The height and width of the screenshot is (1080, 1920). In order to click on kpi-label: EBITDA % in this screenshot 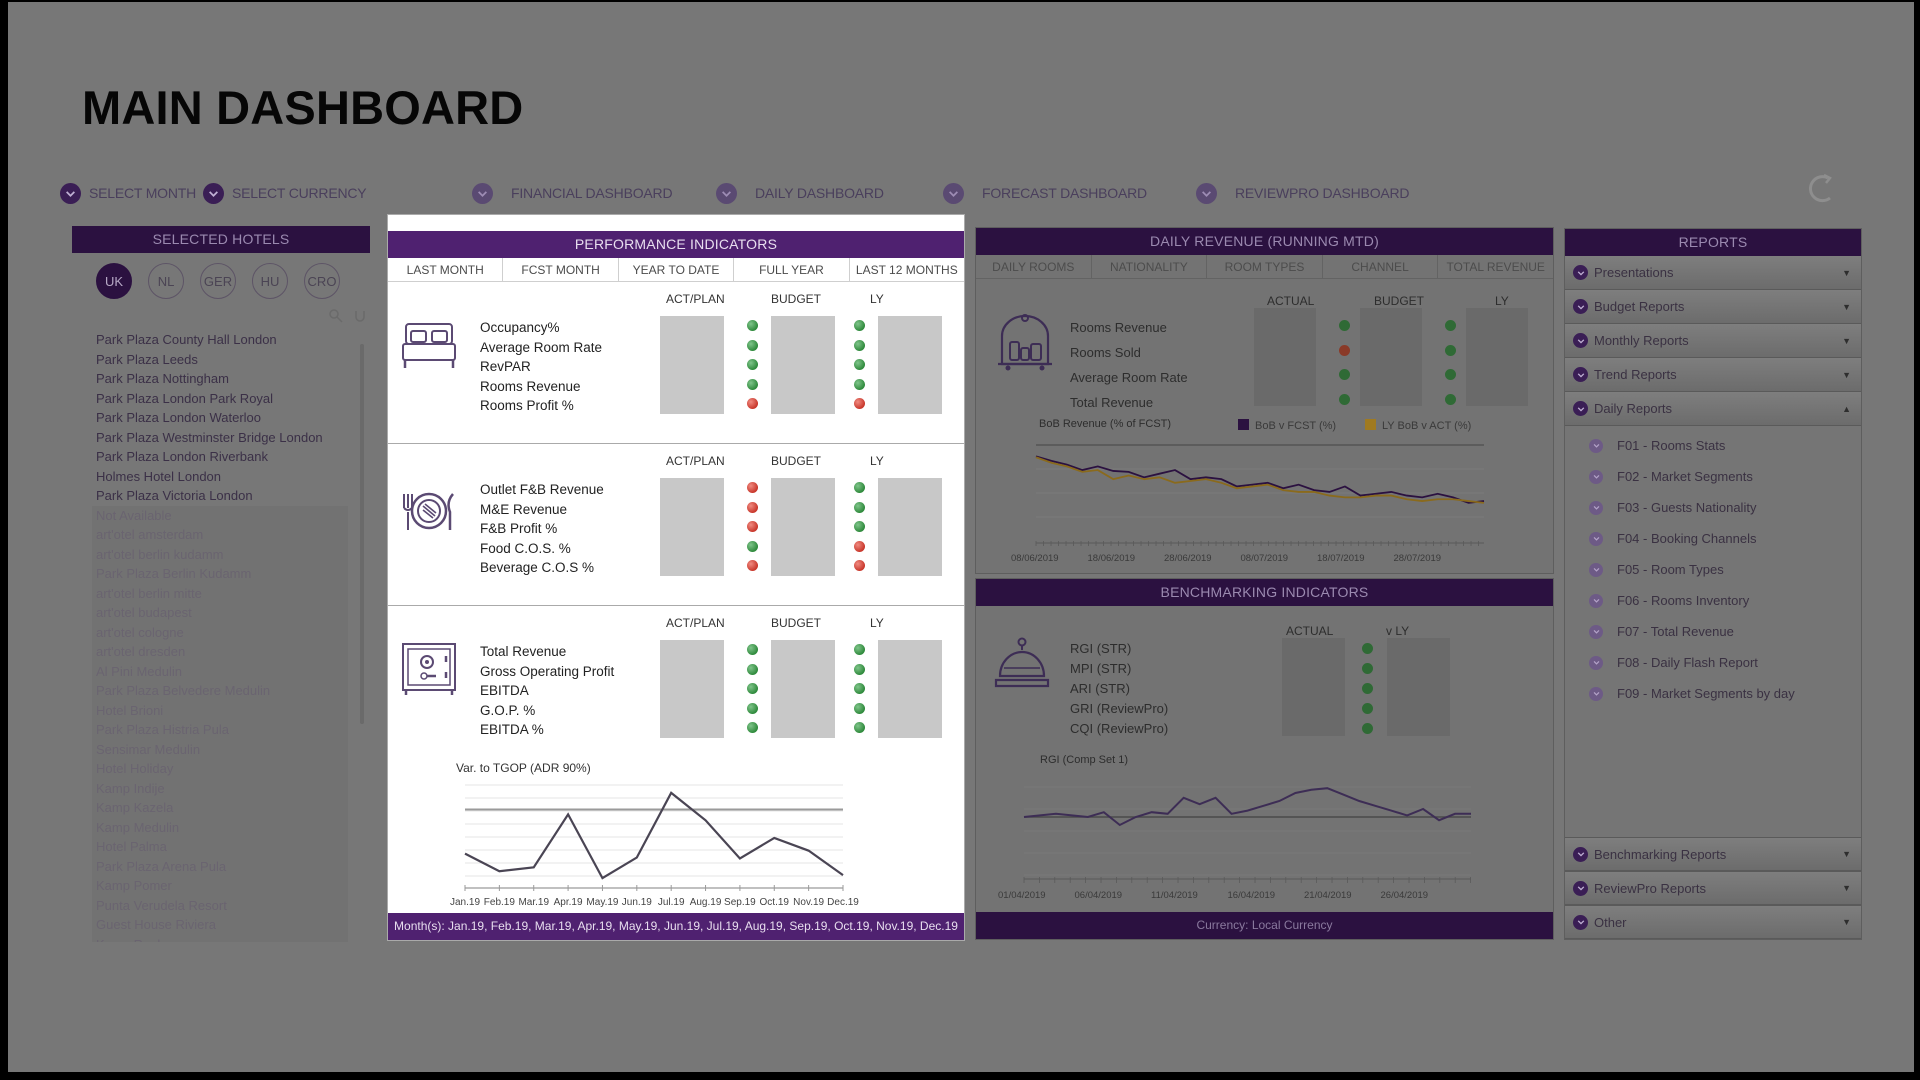, I will do `click(512, 729)`.